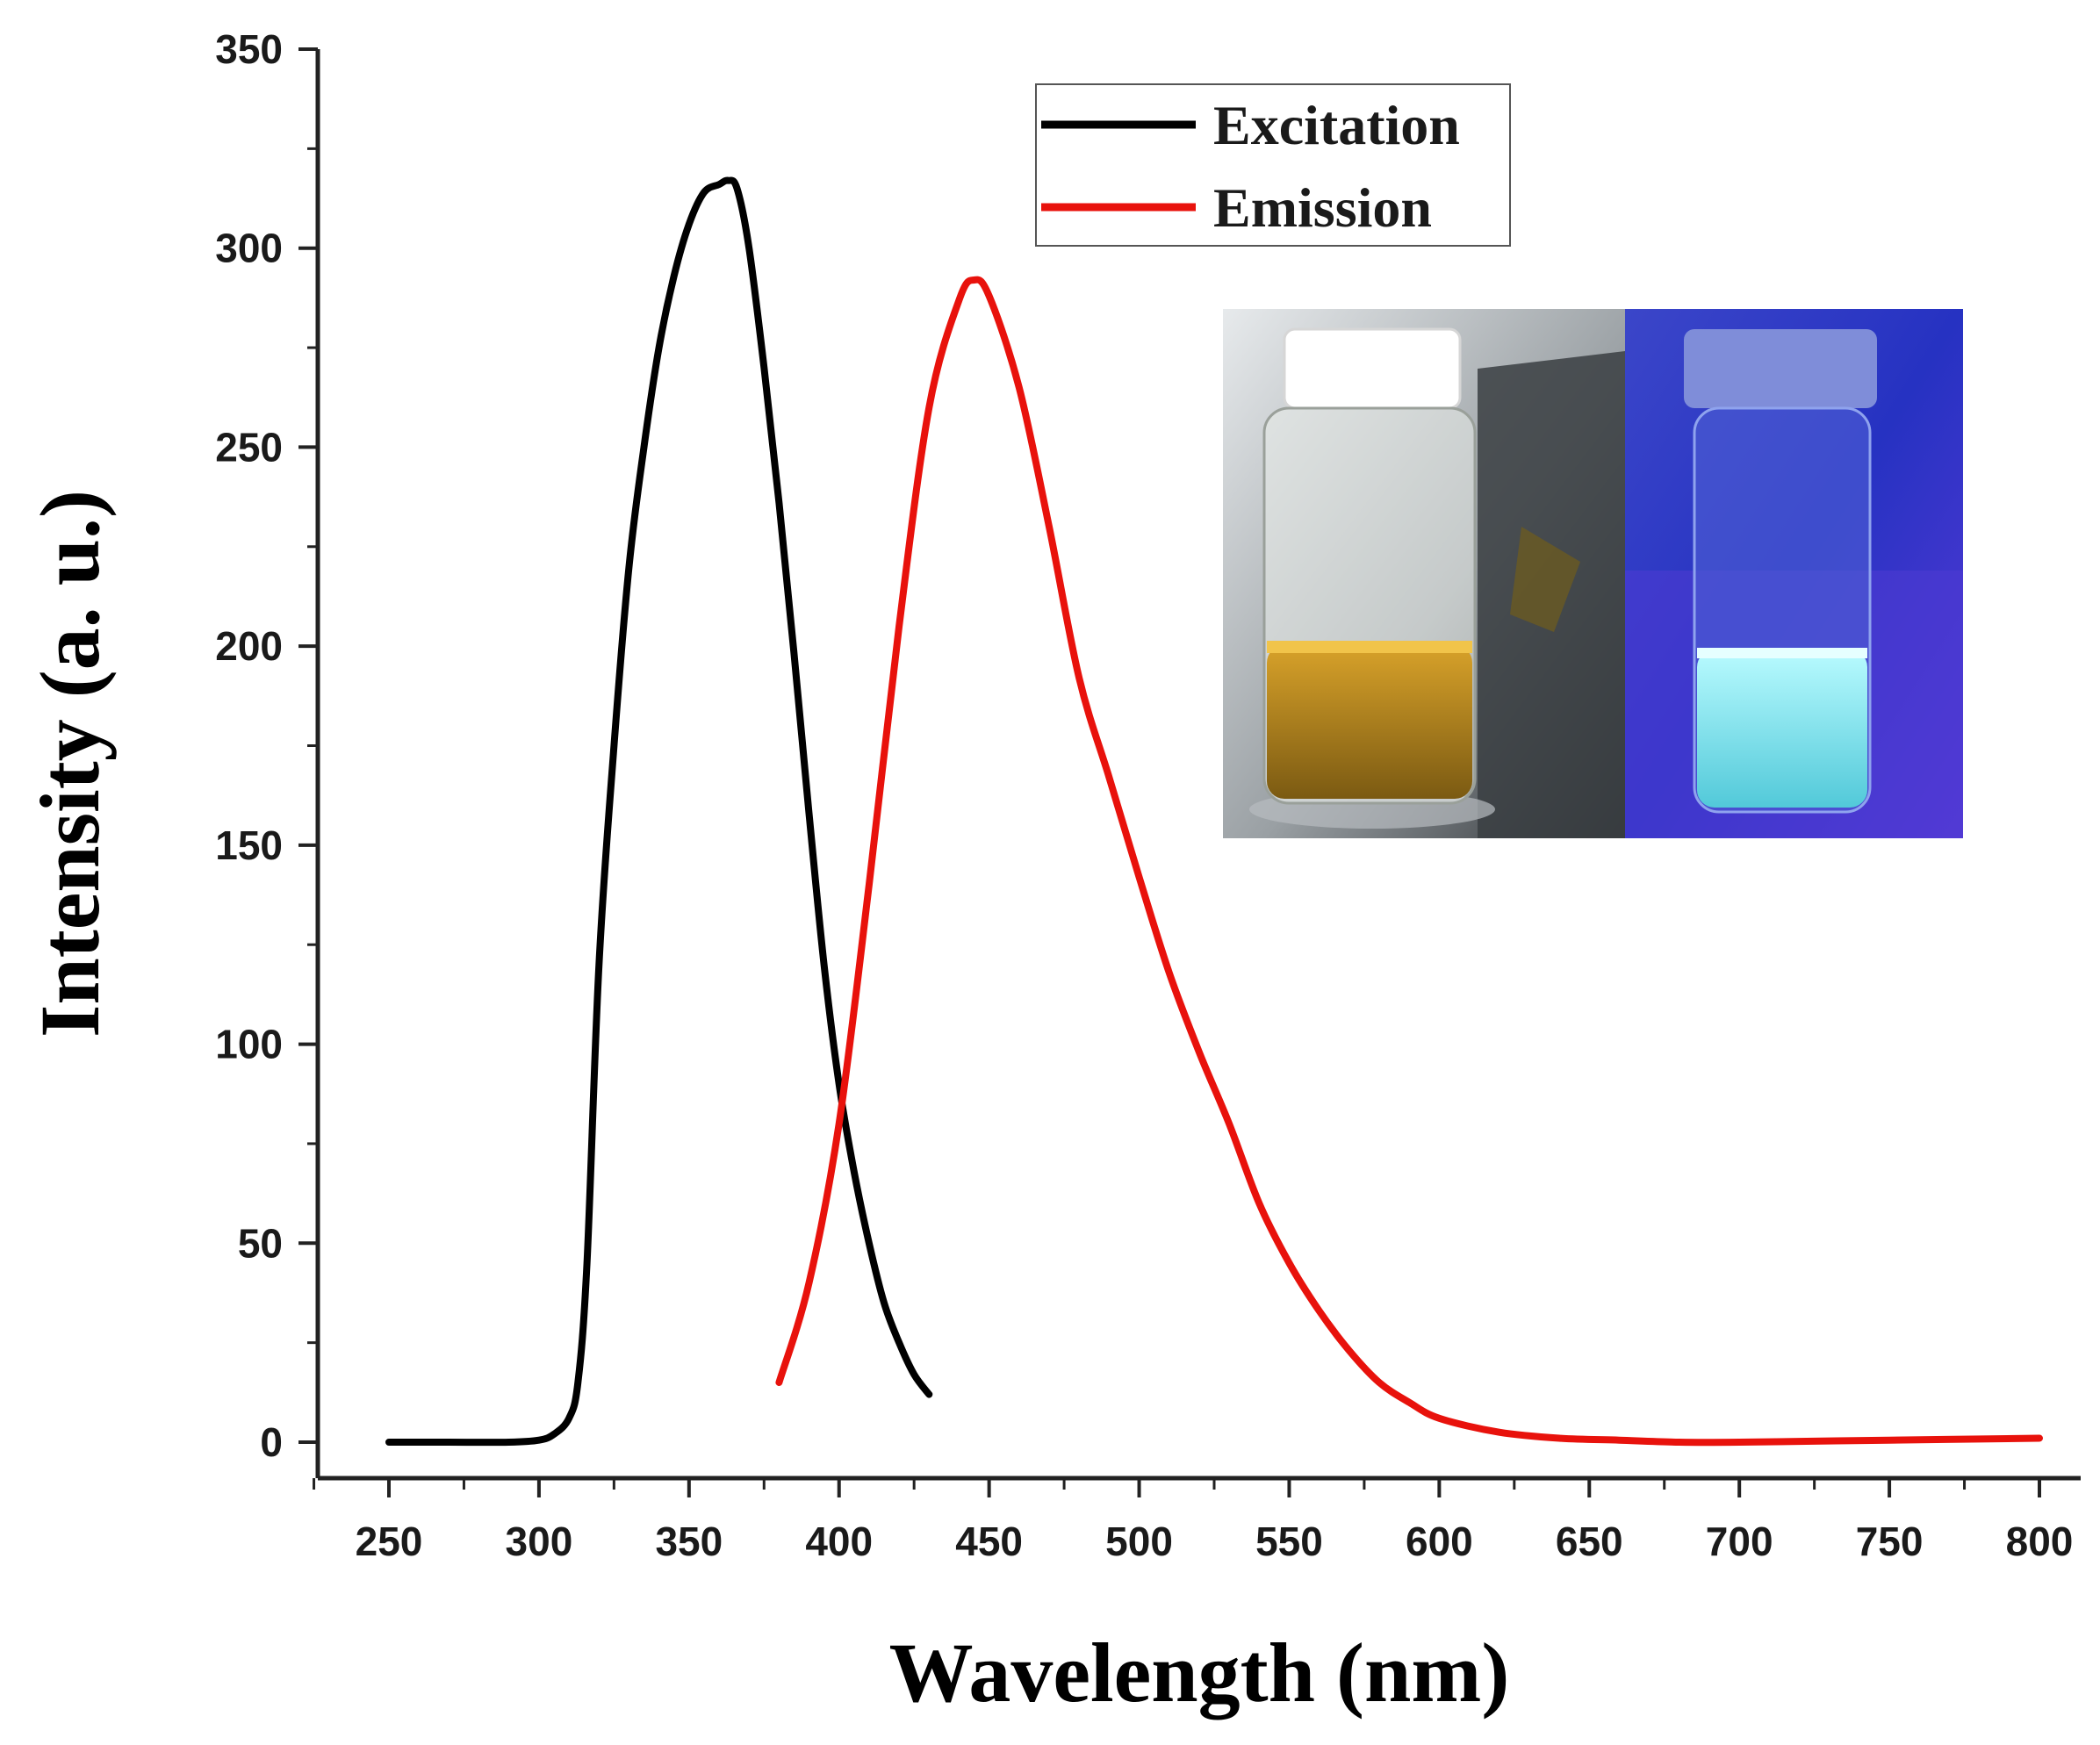 This screenshot has width=2100, height=1745. I want to click on legend-label-emission: Emission, so click(1322, 207).